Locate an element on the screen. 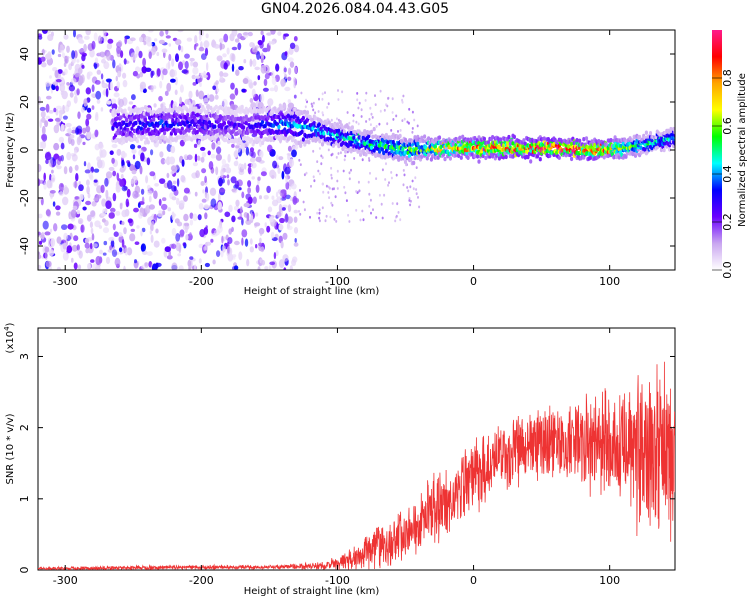  y-tick-label: -20 is located at coordinates (24, 198).